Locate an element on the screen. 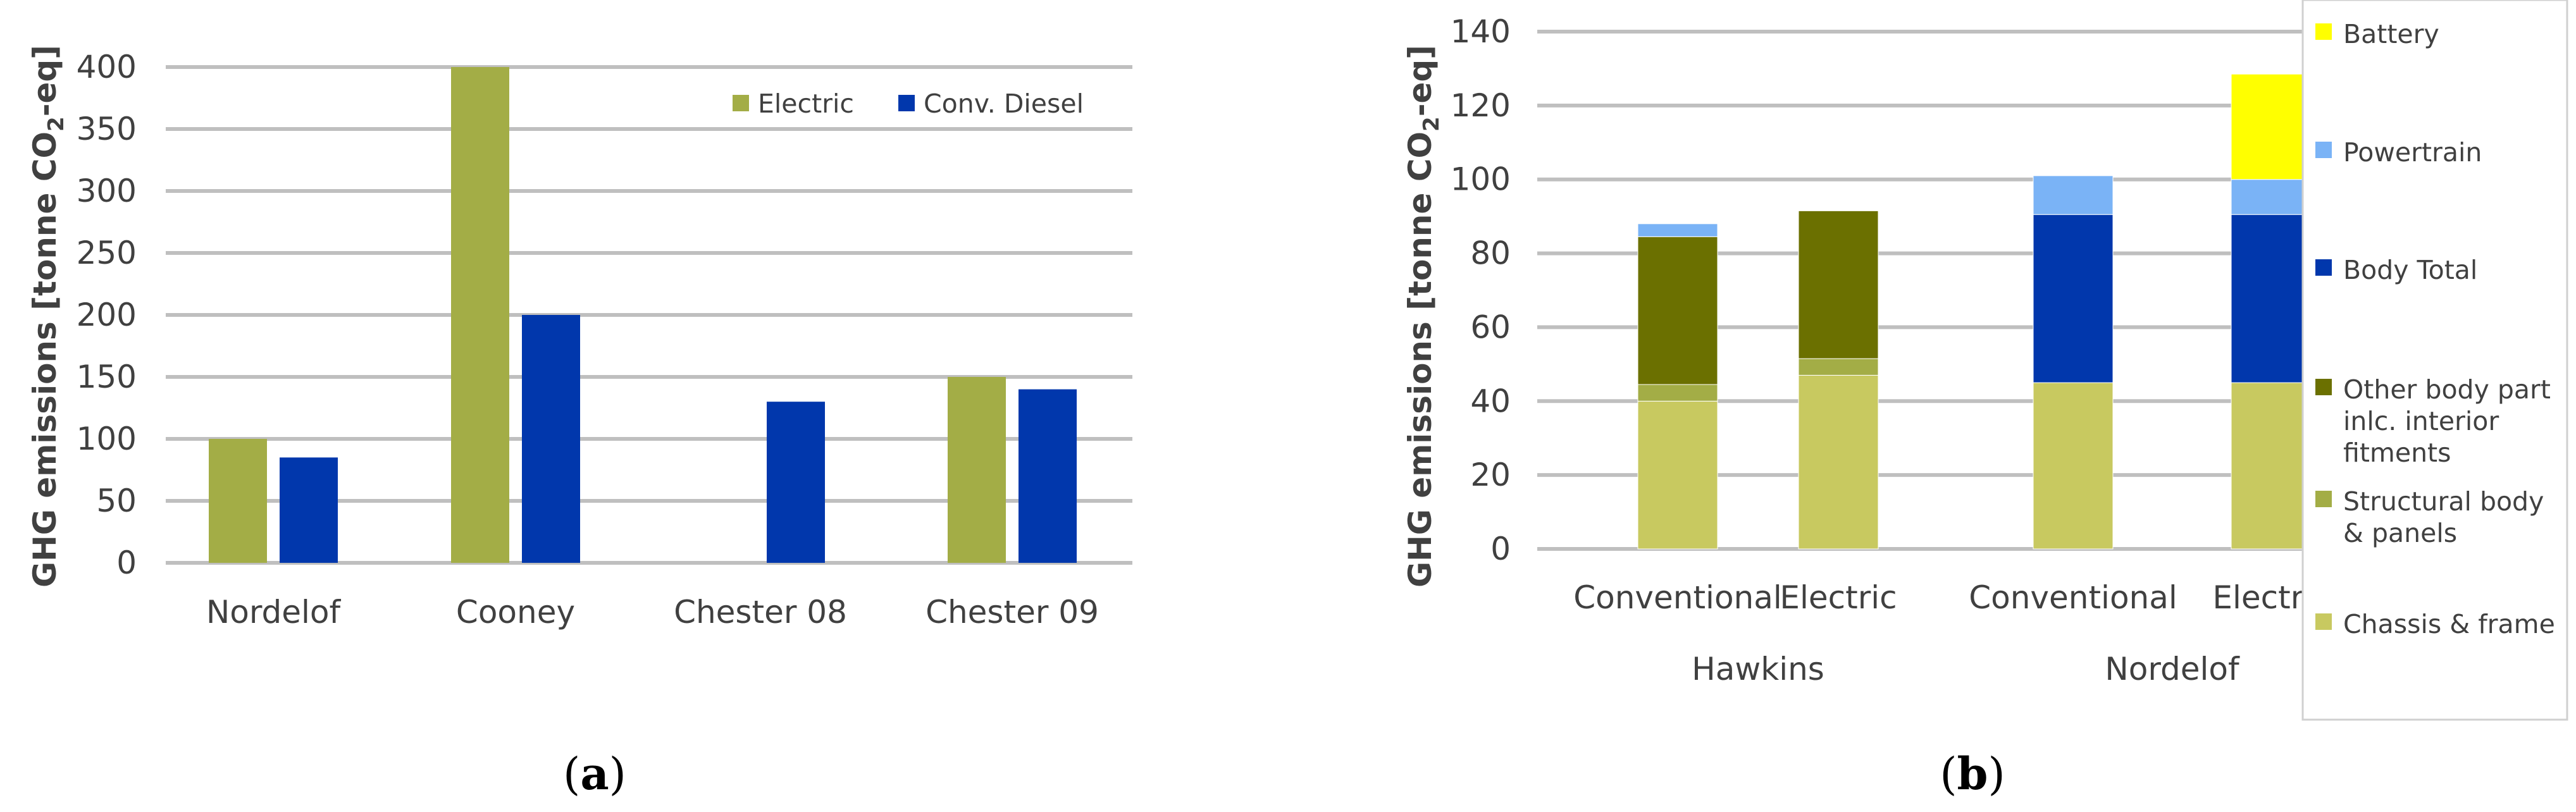  x-tick-label: Electric is located at coordinates (1838, 597).